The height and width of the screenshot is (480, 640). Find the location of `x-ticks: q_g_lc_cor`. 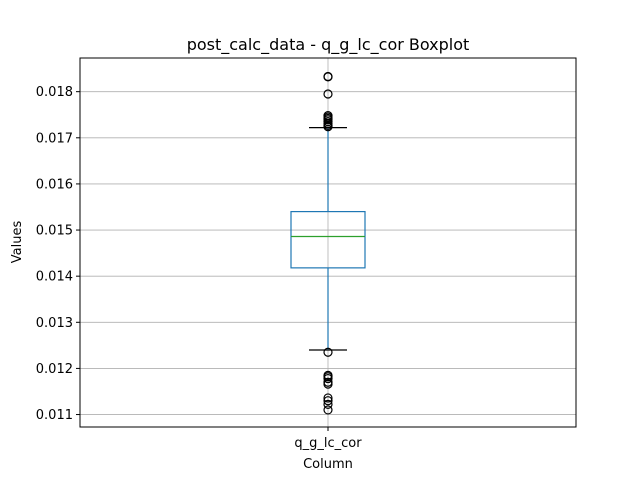

x-ticks: q_g_lc_cor is located at coordinates (328, 439).